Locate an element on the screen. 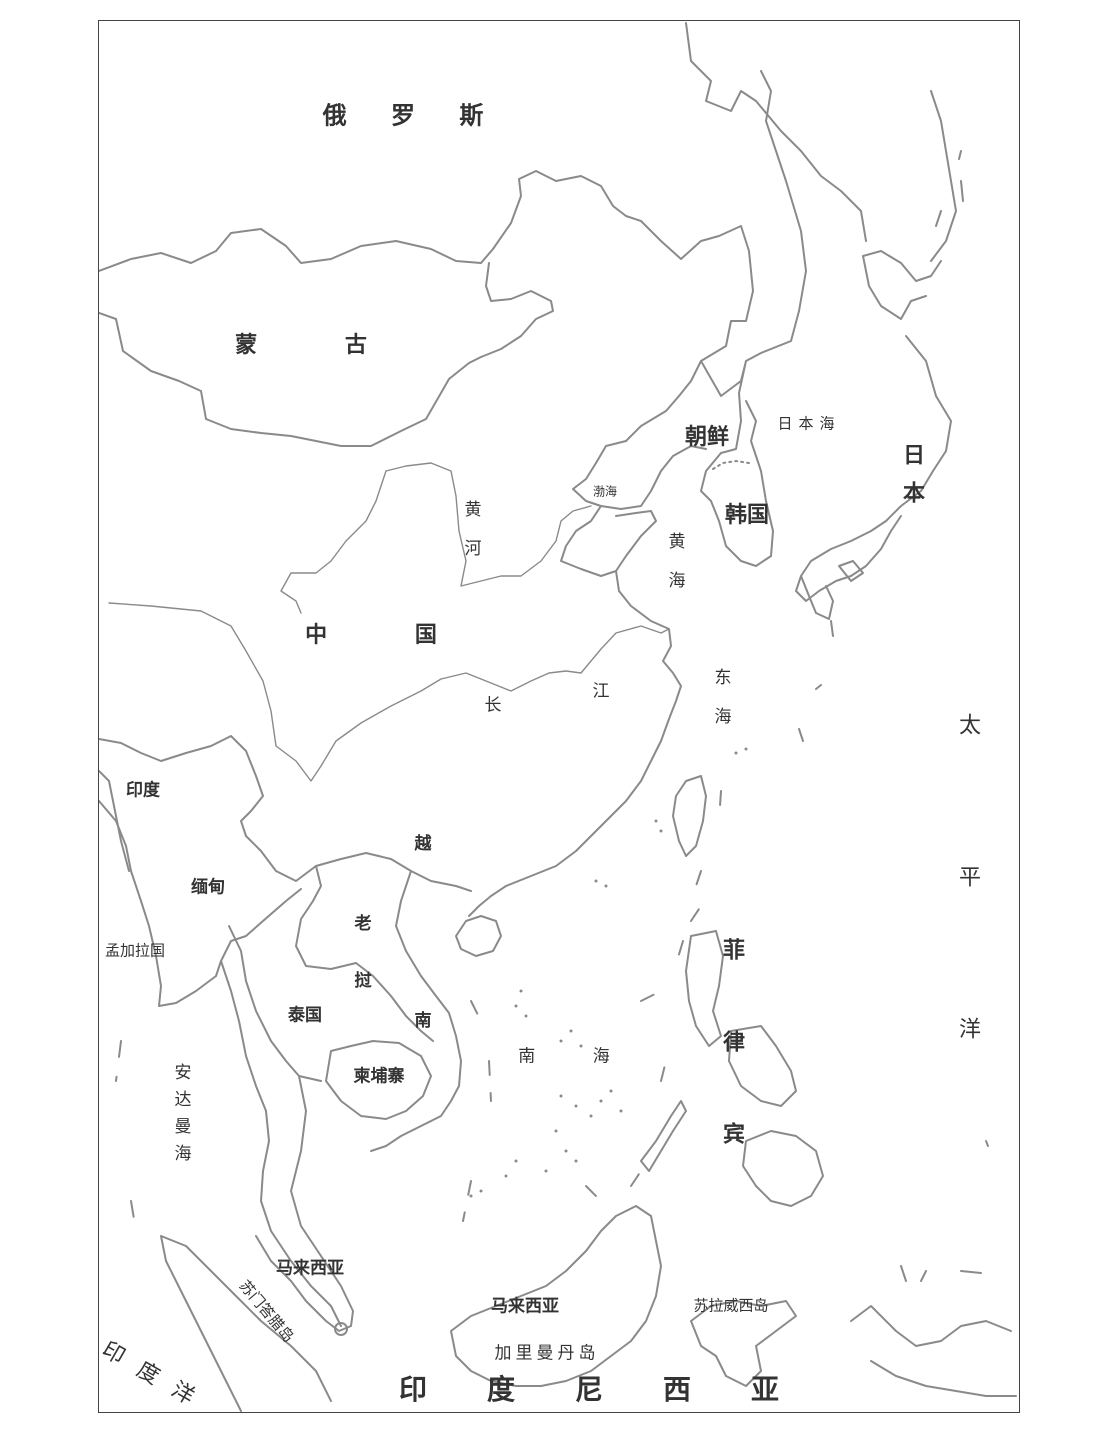 The image size is (1120, 1433). china-russia-border is located at coordinates (426, 306).